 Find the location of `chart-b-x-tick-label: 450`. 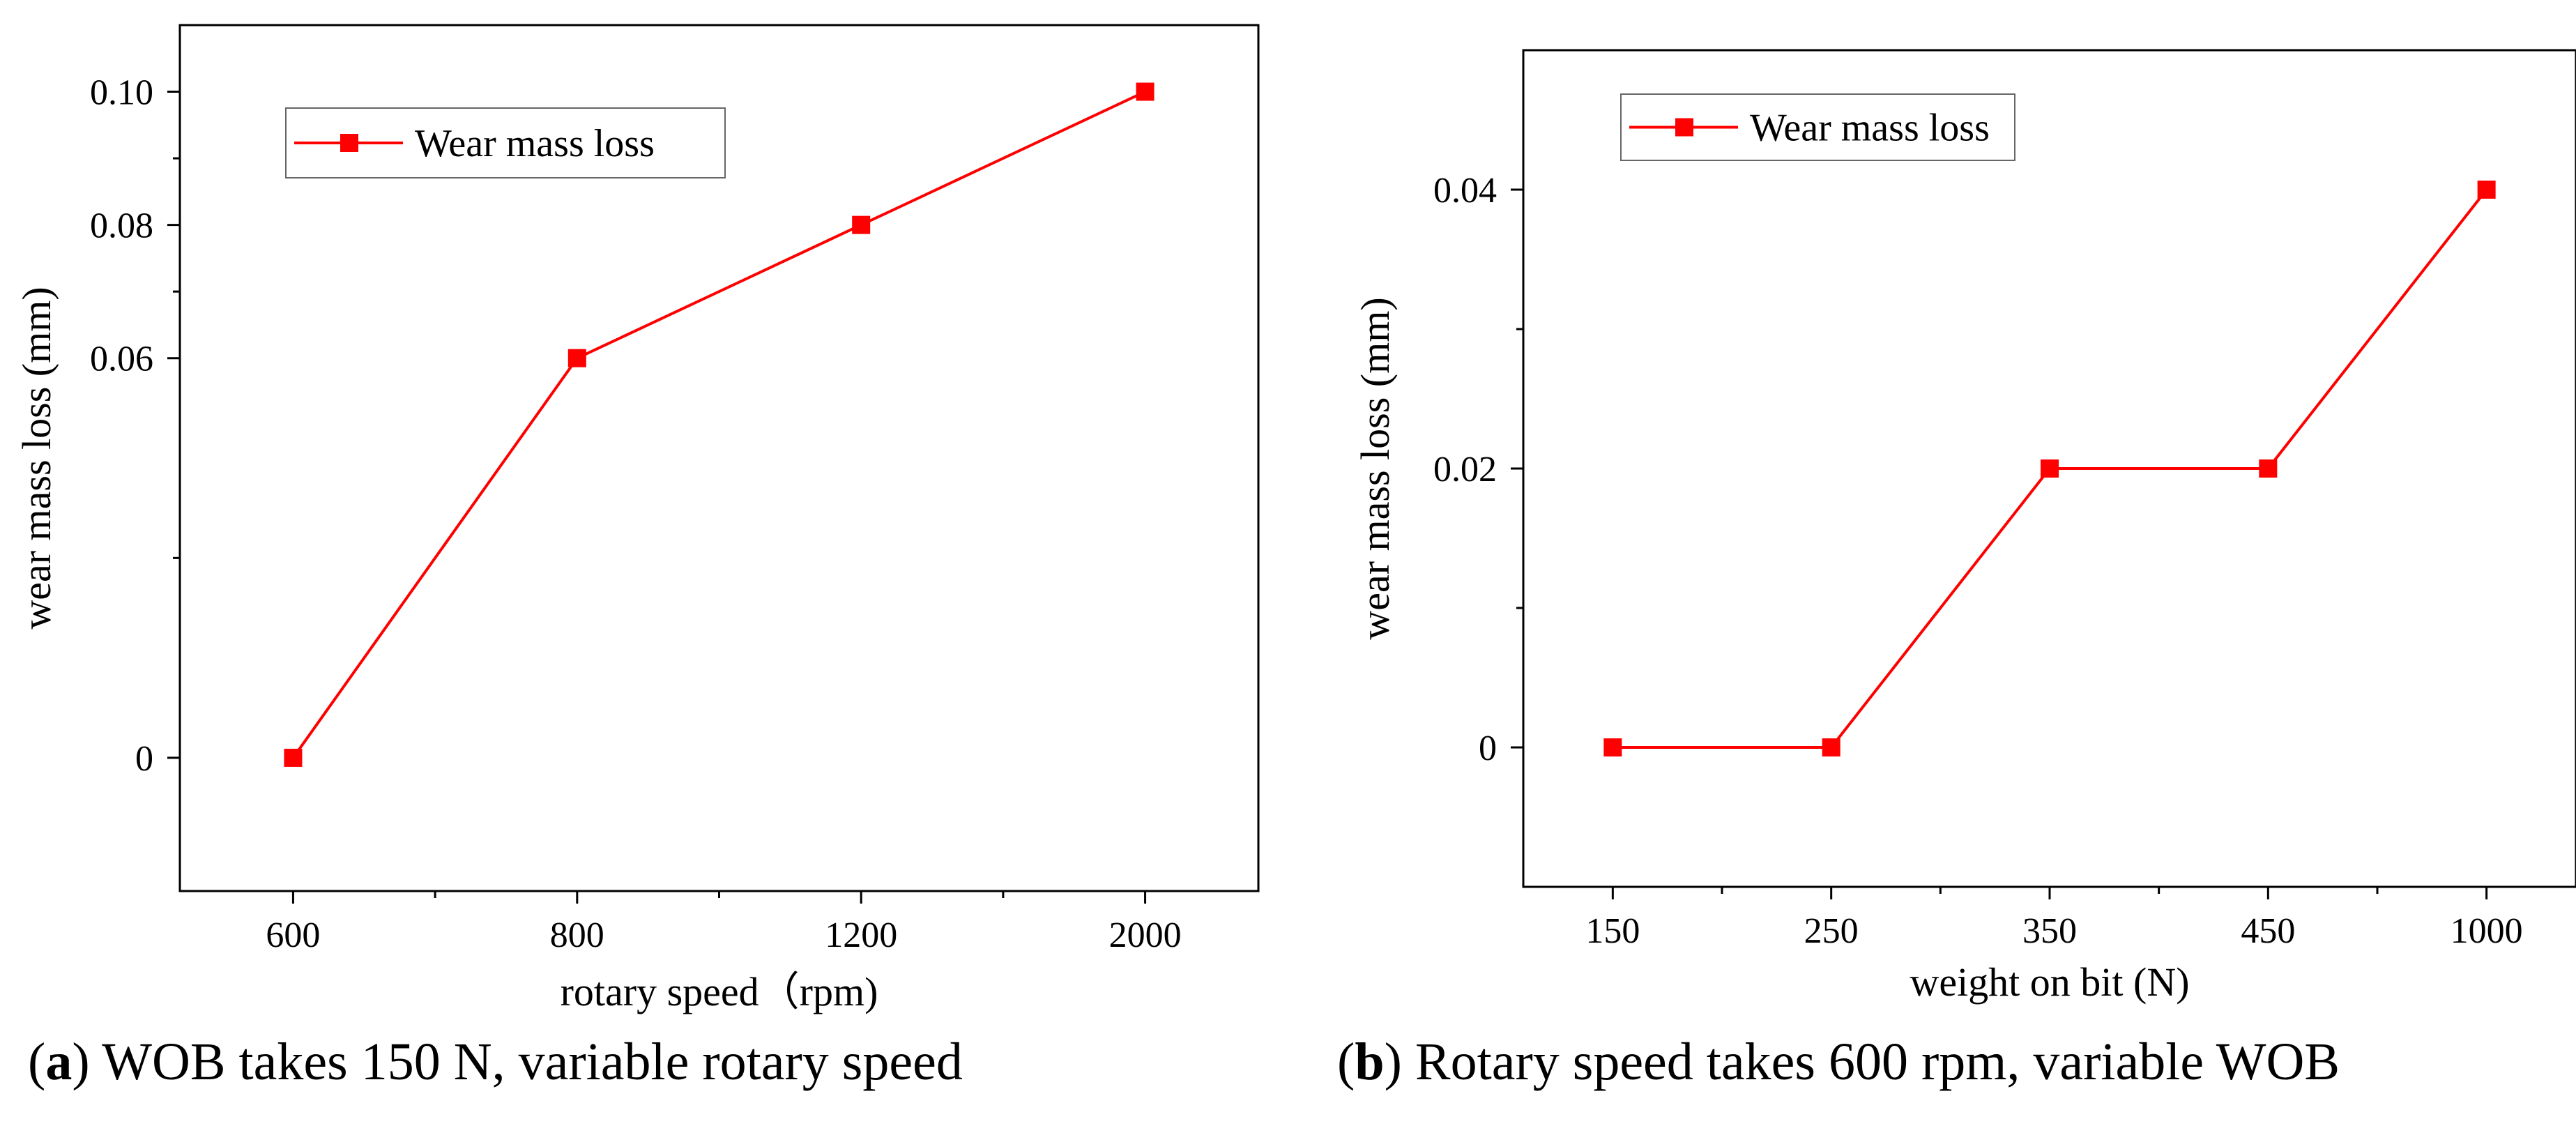

chart-b-x-tick-label: 450 is located at coordinates (2268, 931).